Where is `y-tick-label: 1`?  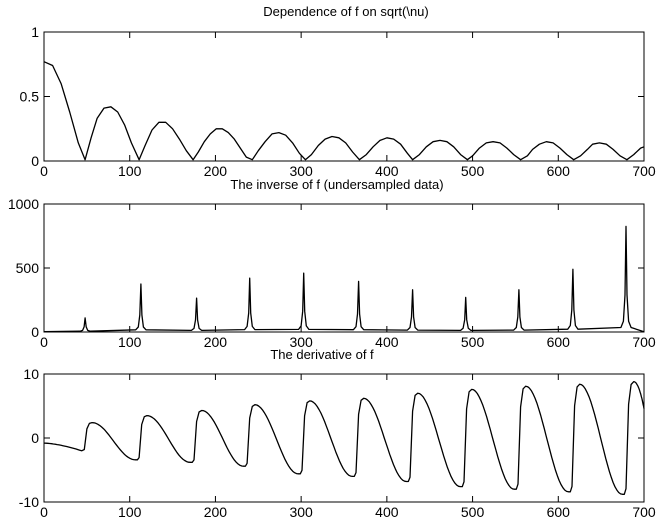
y-tick-label: 1 is located at coordinates (35, 32).